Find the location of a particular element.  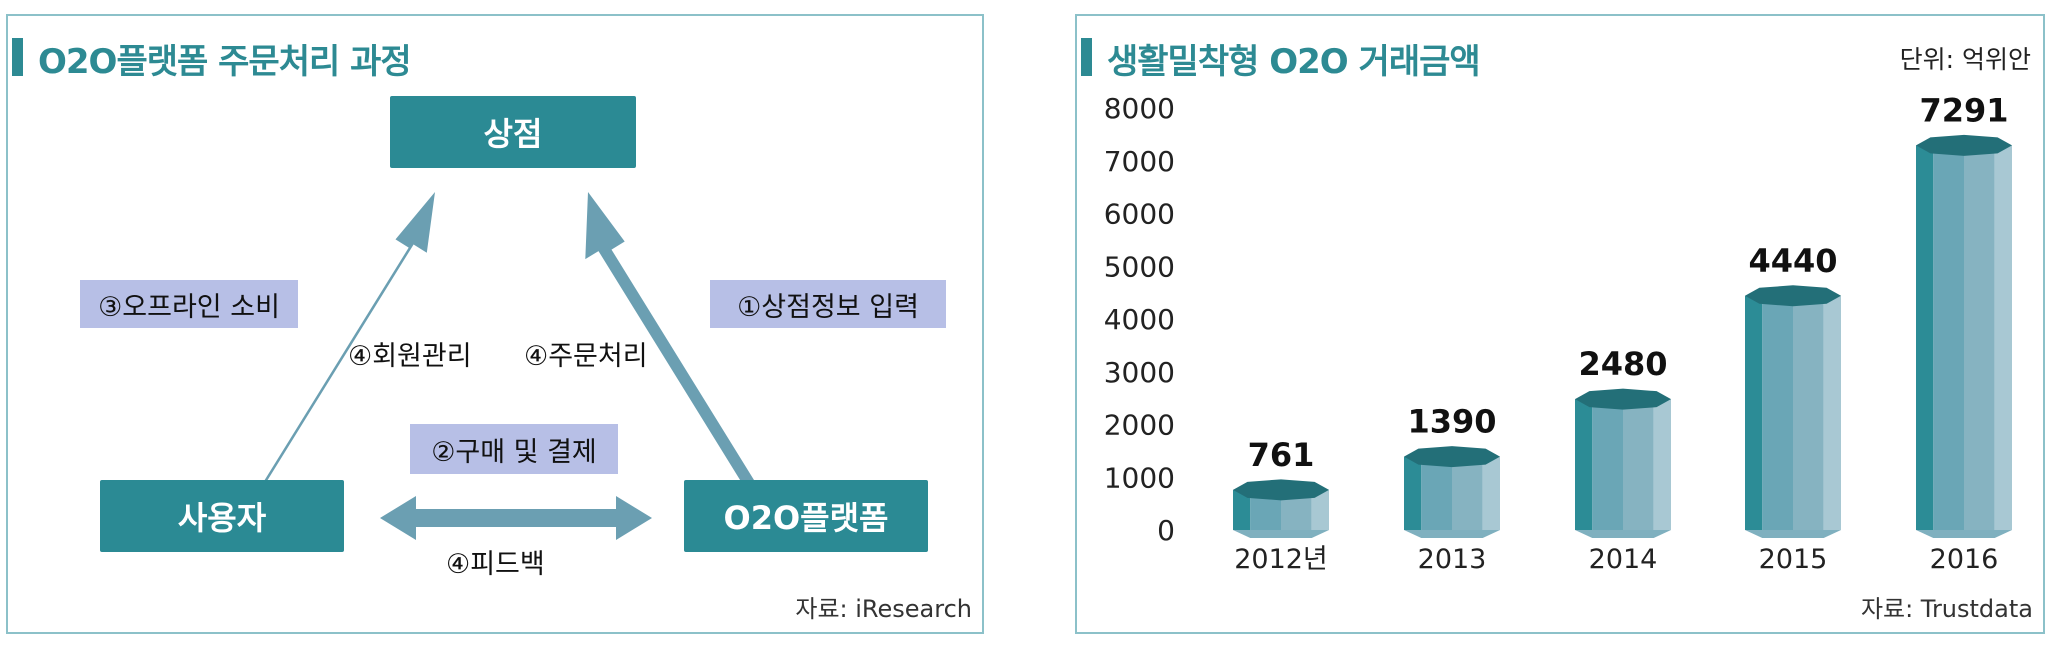

y-tick-label: 8000 is located at coordinates (1139, 108).